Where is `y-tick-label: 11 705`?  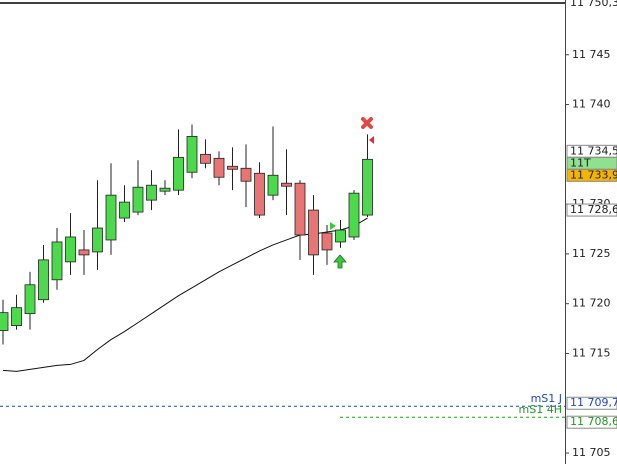 y-tick-label: 11 705 is located at coordinates (591, 452).